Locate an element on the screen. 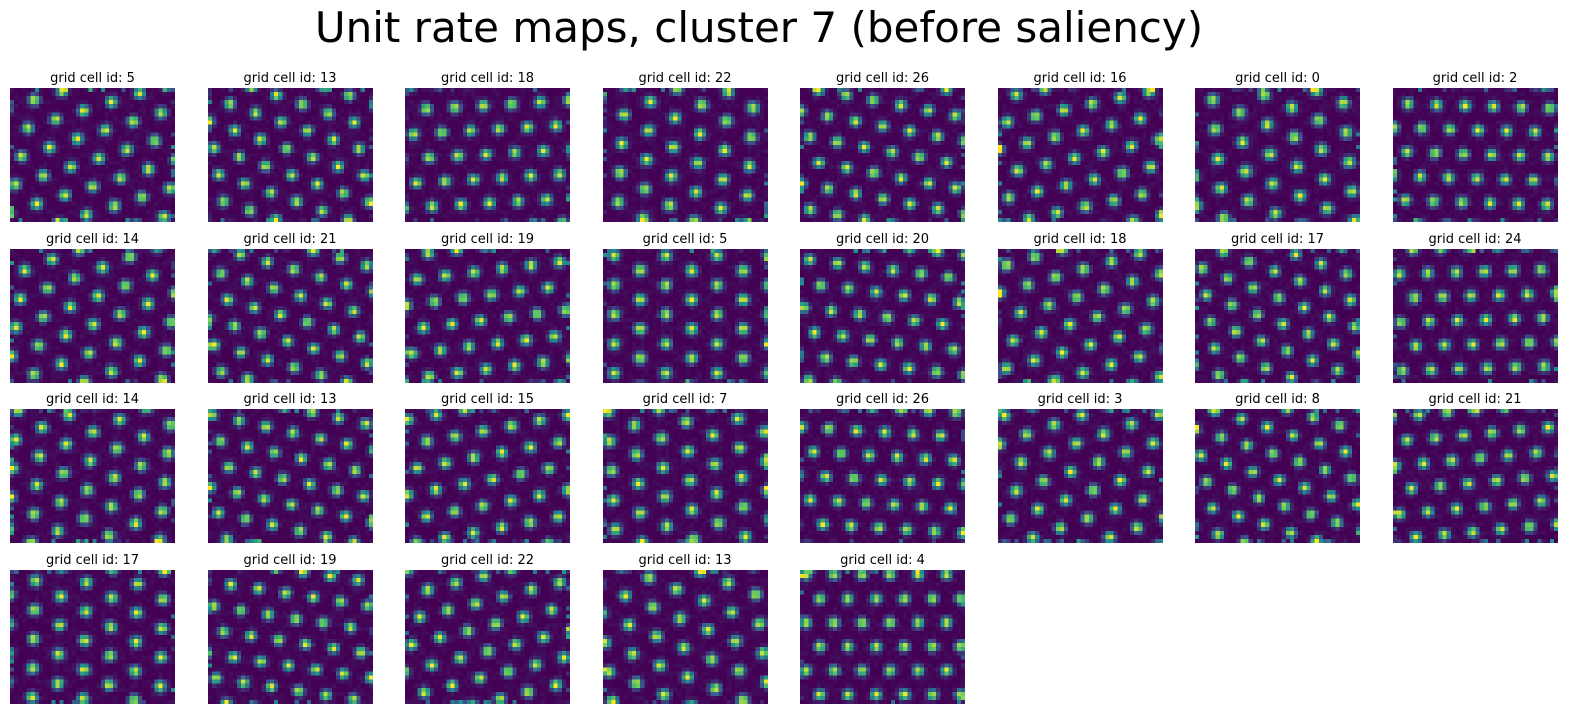  rate-map-panel: grid cell id: 15 is located at coordinates (487, 467).